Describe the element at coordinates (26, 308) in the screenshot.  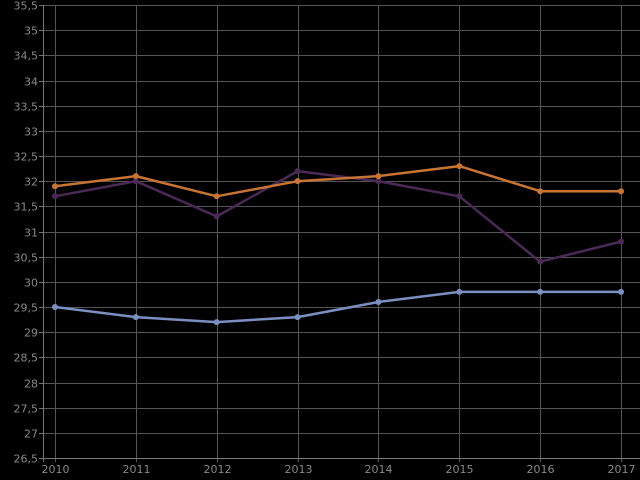
I see `y-tick-label: 29,5` at that location.